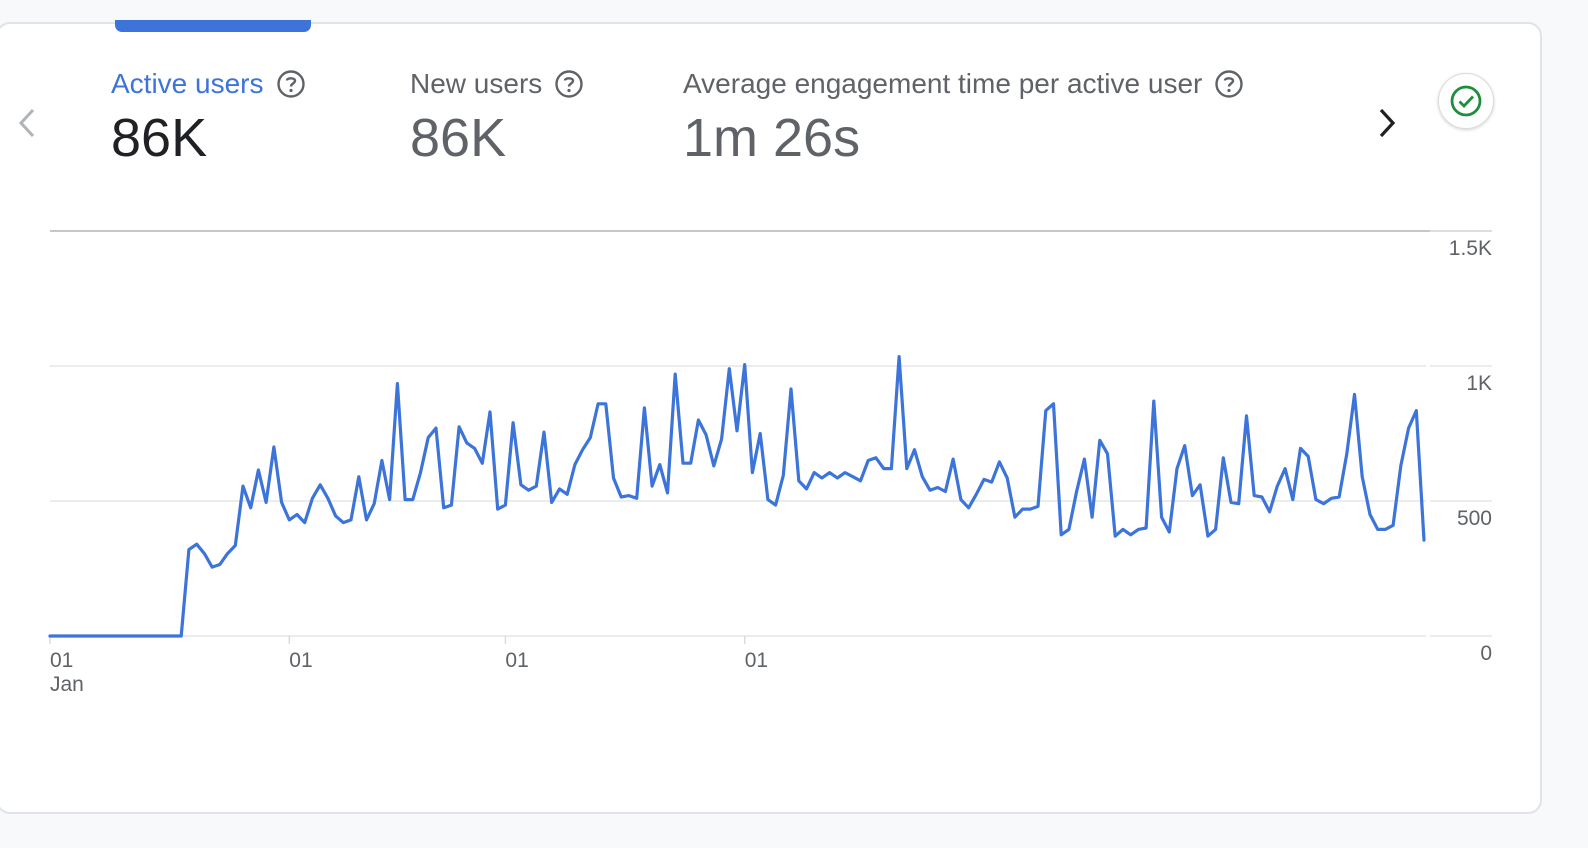  I want to click on previous-metrics-button, so click(27, 123).